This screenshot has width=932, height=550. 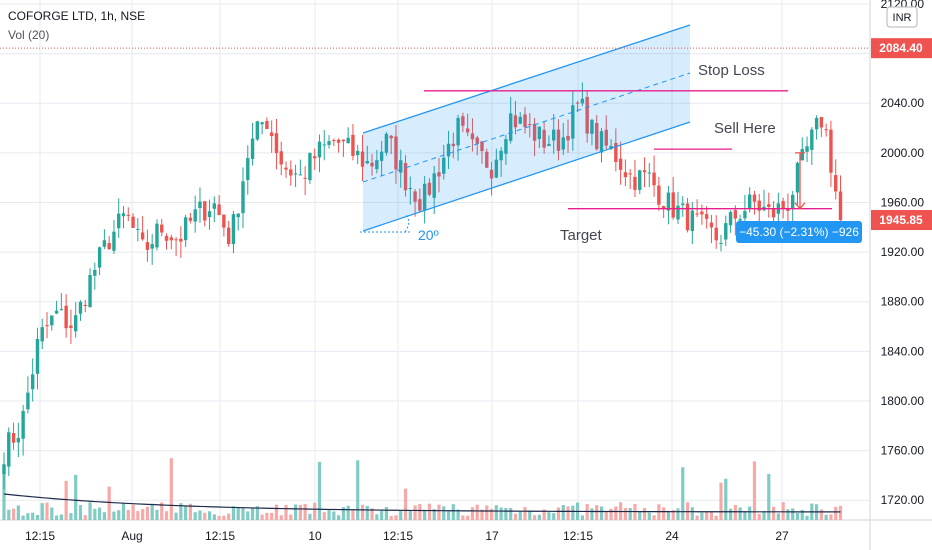 What do you see at coordinates (77, 16) in the screenshot?
I see `symbol-title: COFORGE LTD, 1h, NSE` at bounding box center [77, 16].